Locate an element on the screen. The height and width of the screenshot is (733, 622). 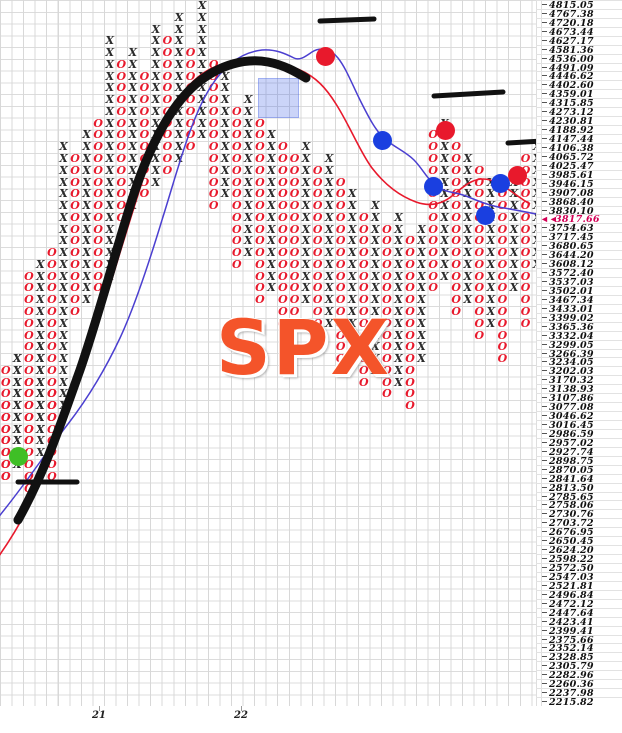
price-label: 2624.20 is located at coordinates (579, 551).